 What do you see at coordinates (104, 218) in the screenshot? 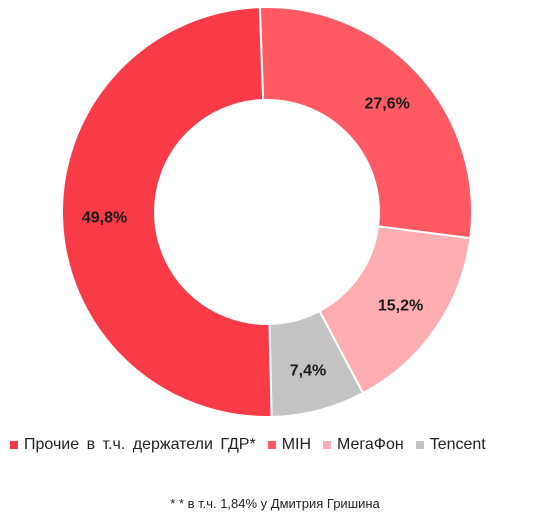
I see `label-other-holders: 49,8%` at bounding box center [104, 218].